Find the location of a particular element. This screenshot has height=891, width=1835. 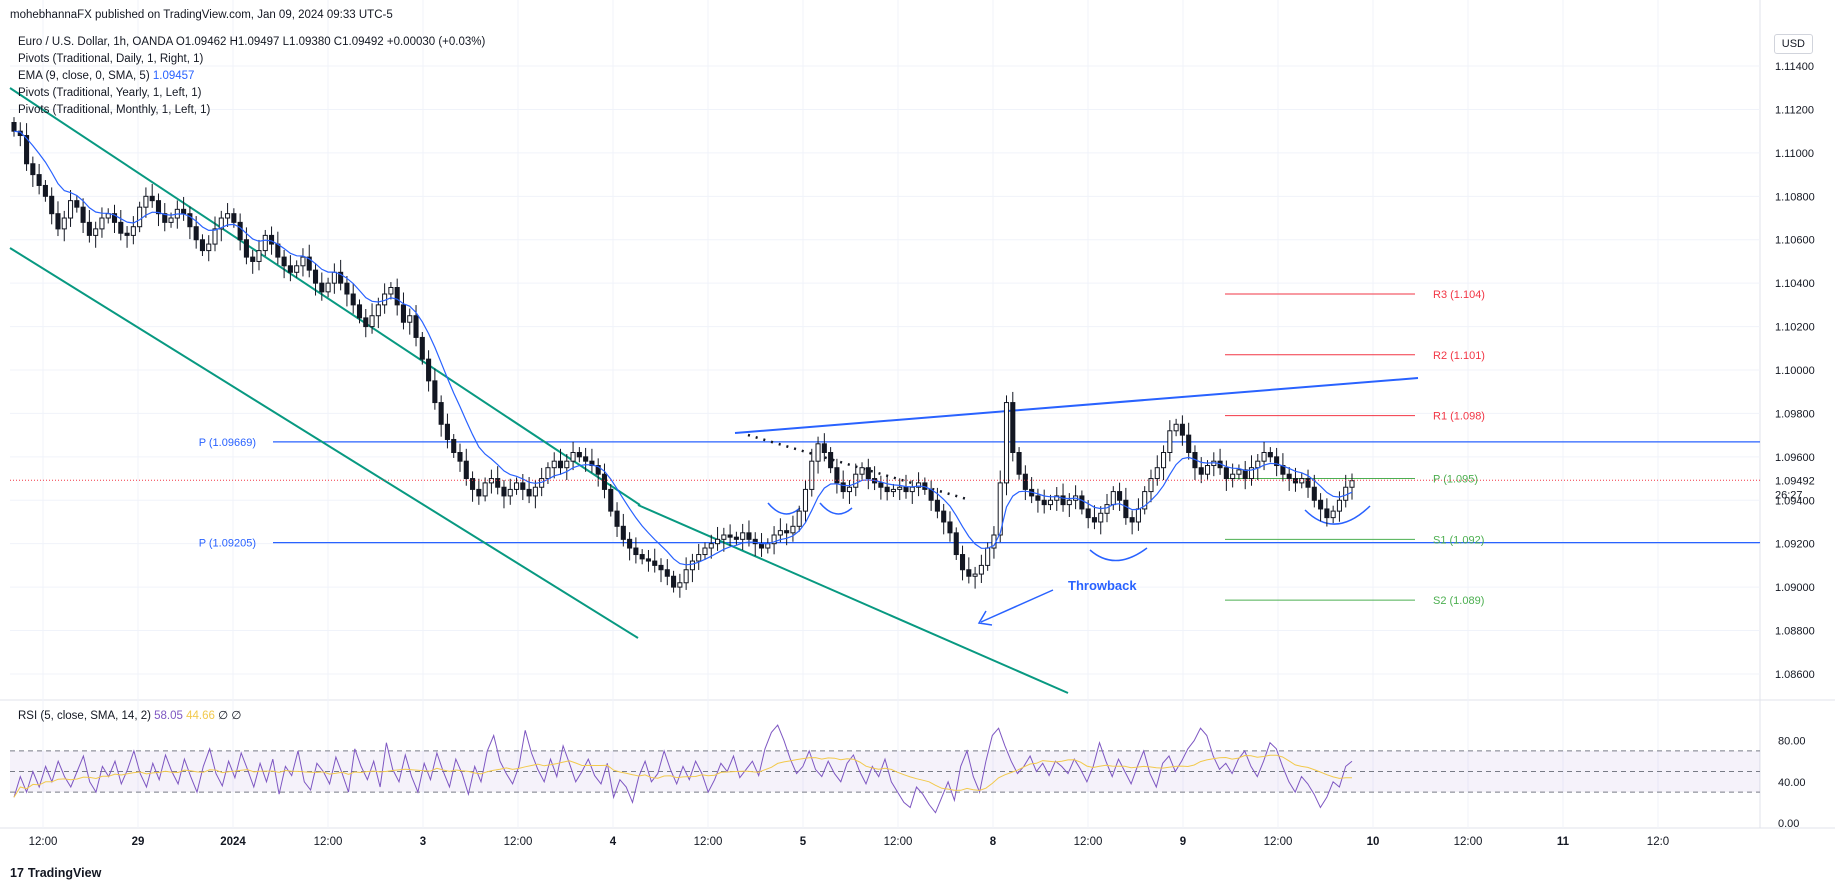

daily-pivot-label: S1 (1.092) is located at coordinates (1458, 540).